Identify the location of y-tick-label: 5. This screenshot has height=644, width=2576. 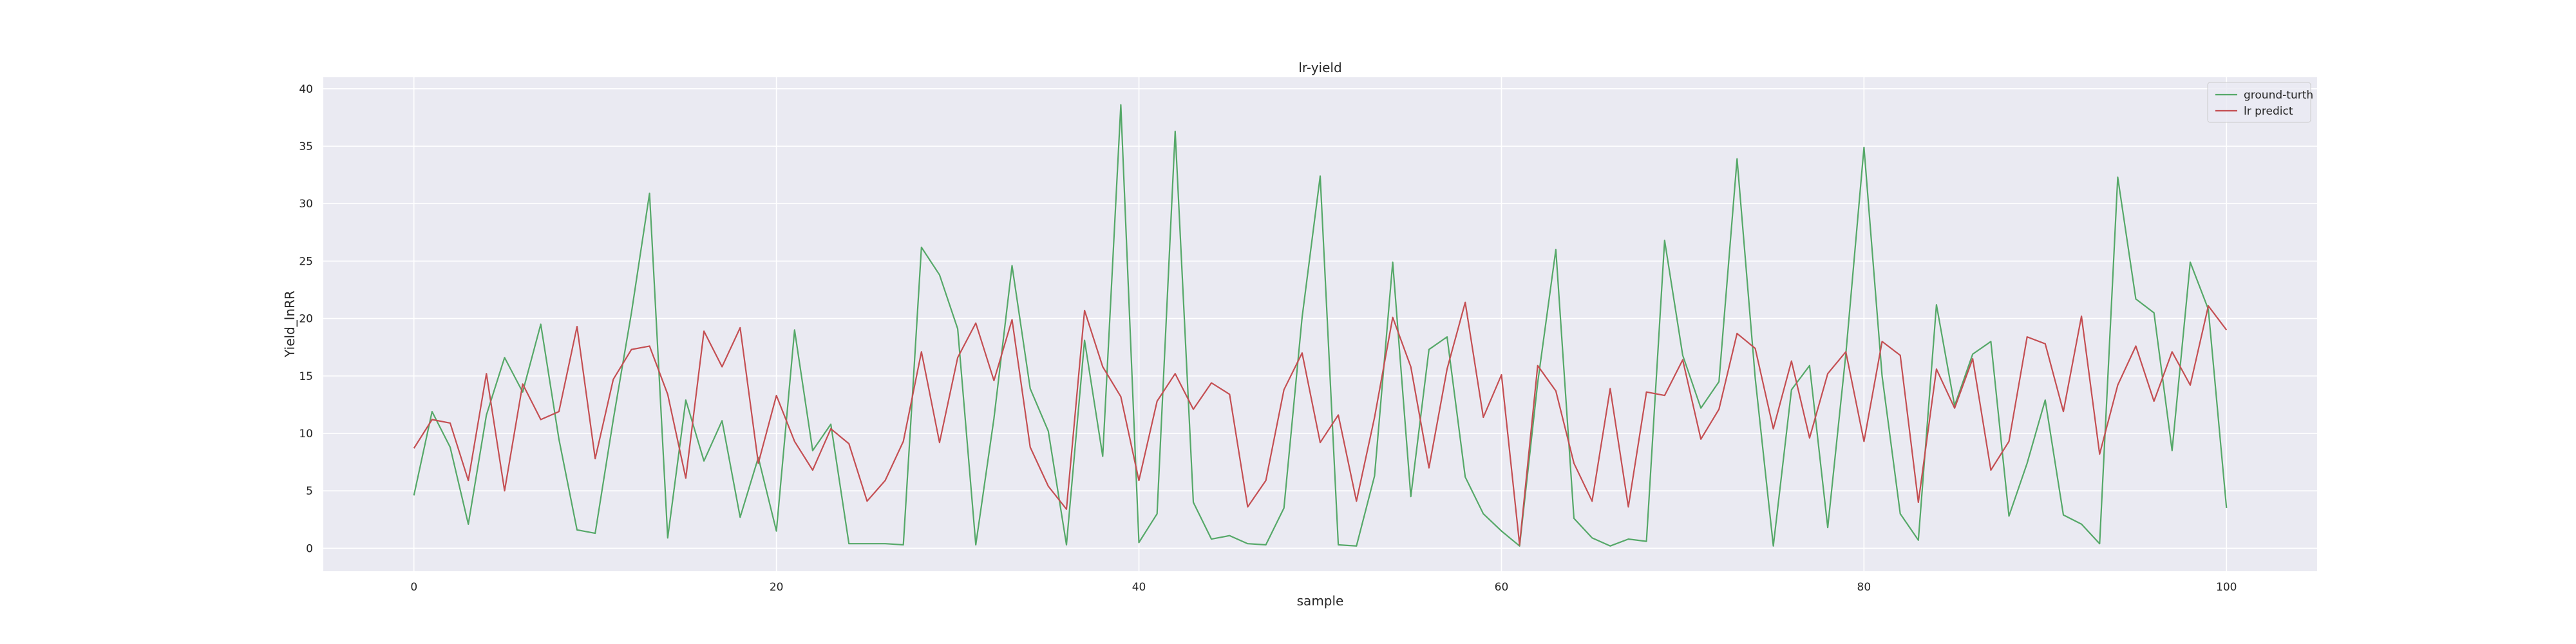
(309, 492).